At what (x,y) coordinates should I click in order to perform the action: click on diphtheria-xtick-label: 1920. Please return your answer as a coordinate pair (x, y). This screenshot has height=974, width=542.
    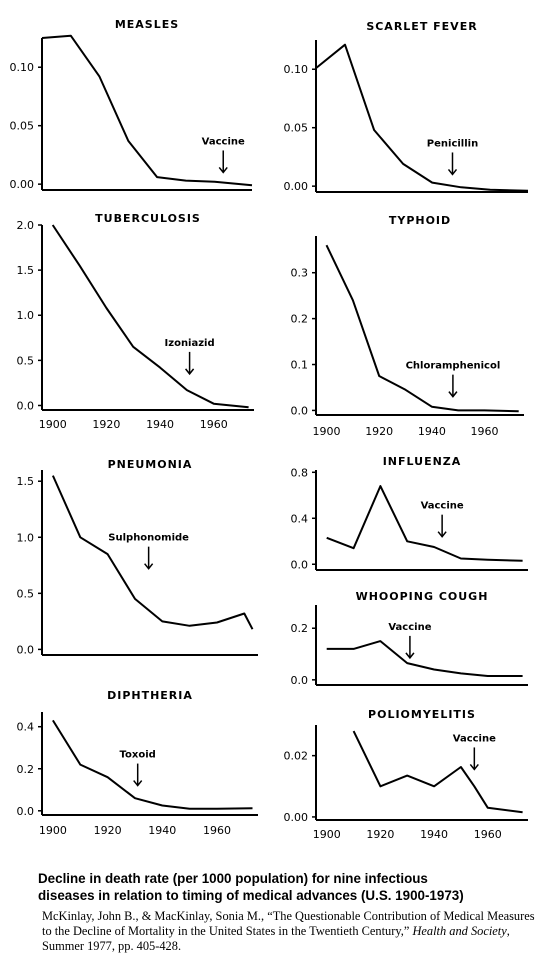
    Looking at the image, I should click on (108, 830).